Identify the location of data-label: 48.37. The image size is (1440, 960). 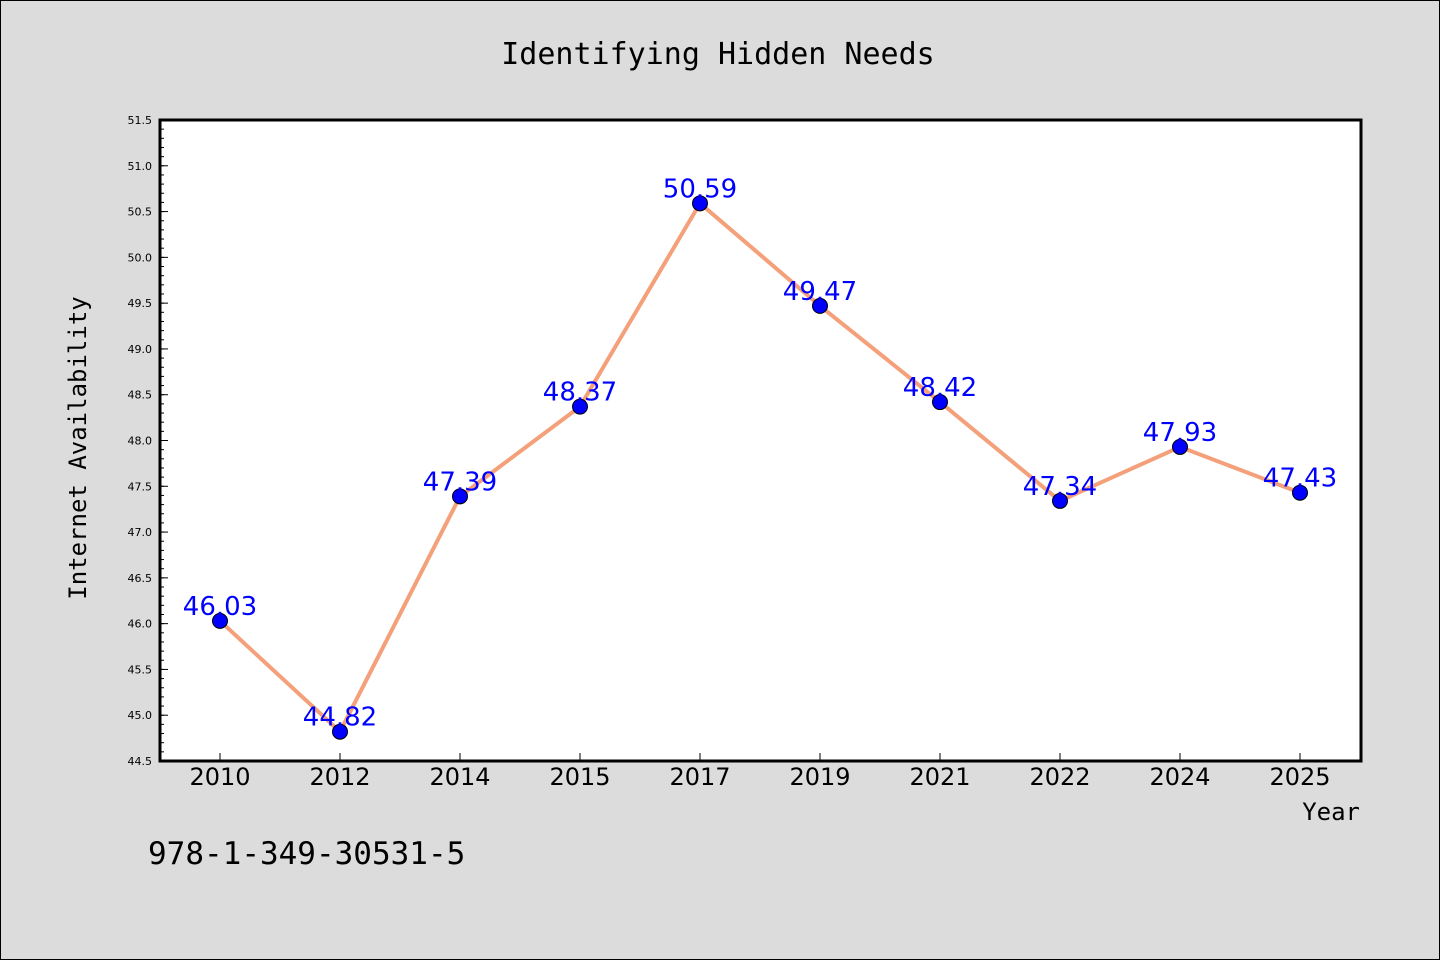
(580, 393).